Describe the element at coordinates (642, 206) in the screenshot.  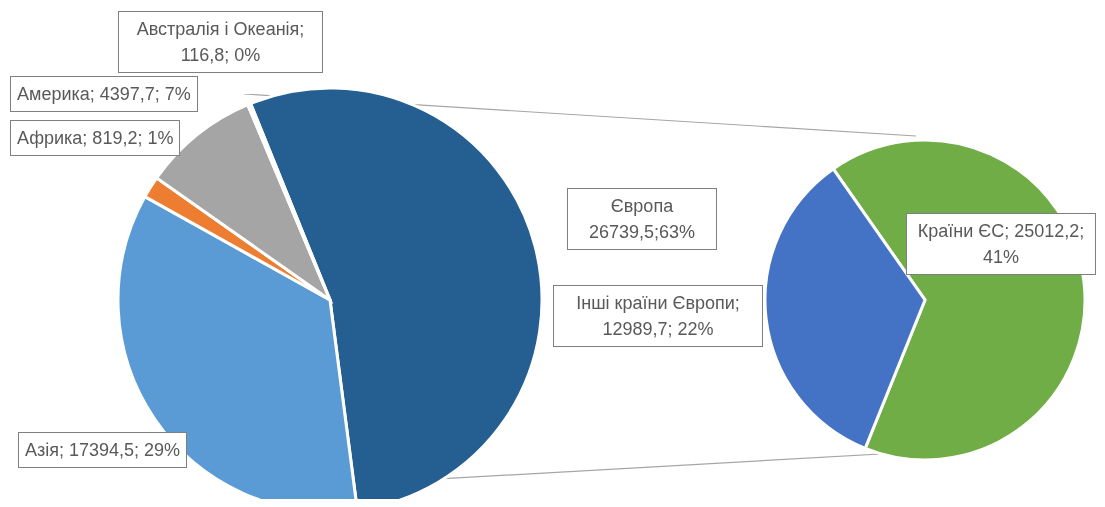
I see `slice-label: Європа` at that location.